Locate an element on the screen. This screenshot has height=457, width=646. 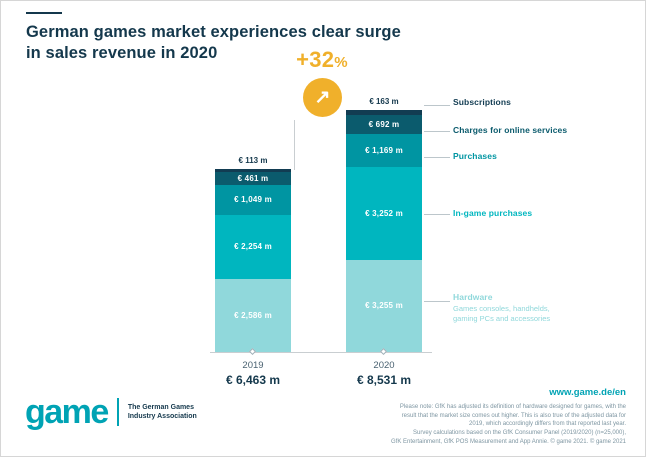
growth-arrow-badge: ↗ is located at coordinates (322, 97).